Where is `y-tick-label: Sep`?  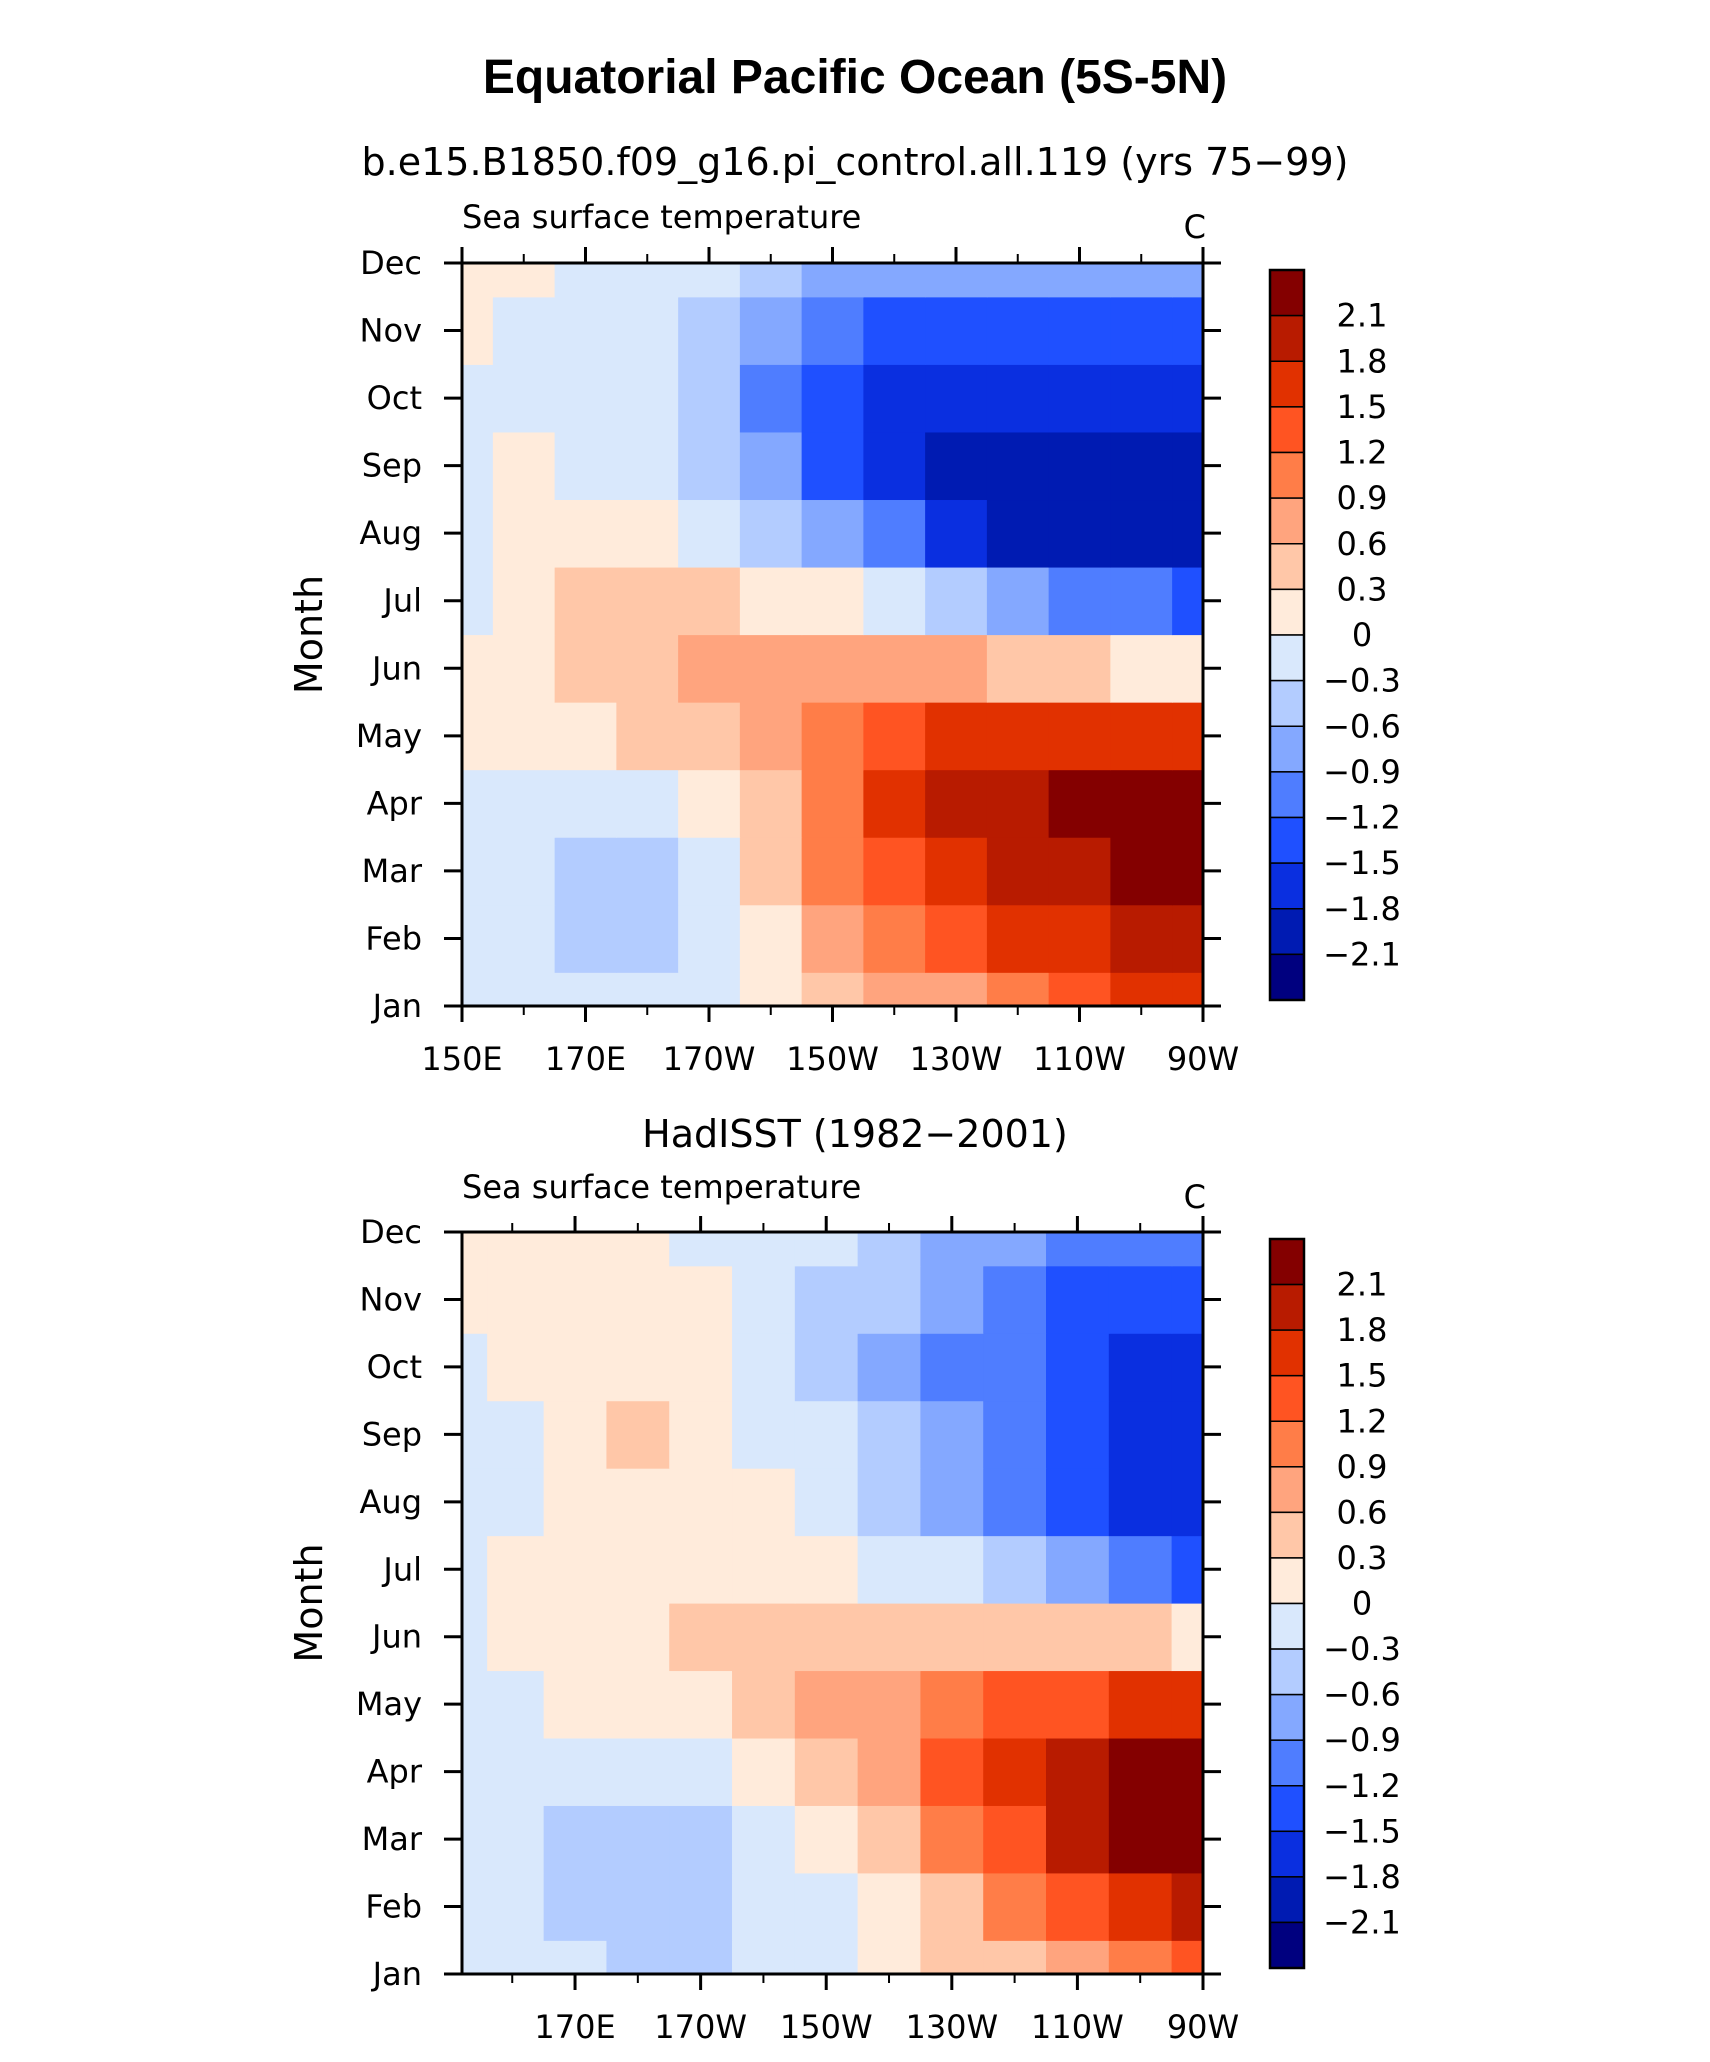
y-tick-label: Sep is located at coordinates (392, 1434).